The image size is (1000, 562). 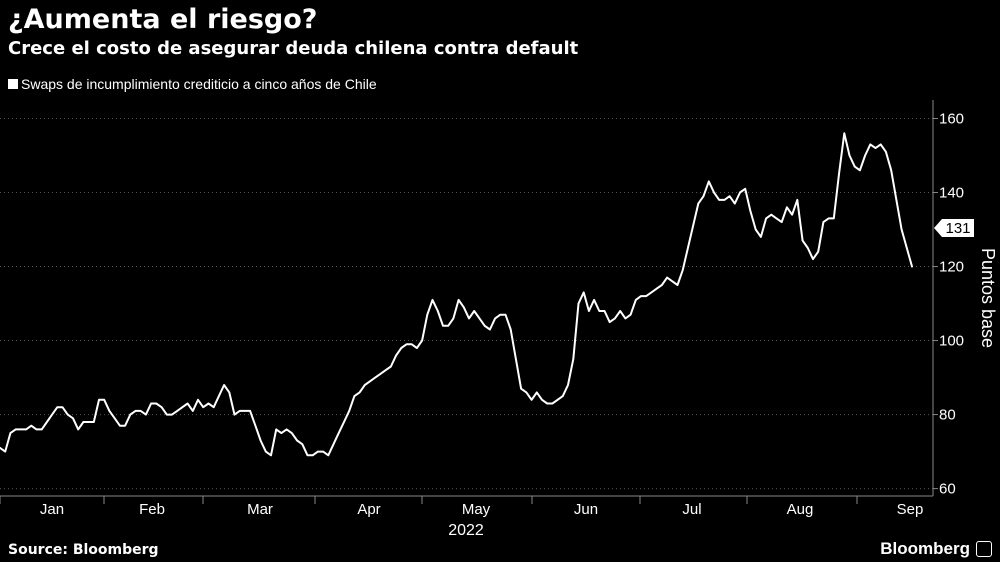 What do you see at coordinates (947, 489) in the screenshot?
I see `y-tick-label: 60` at bounding box center [947, 489].